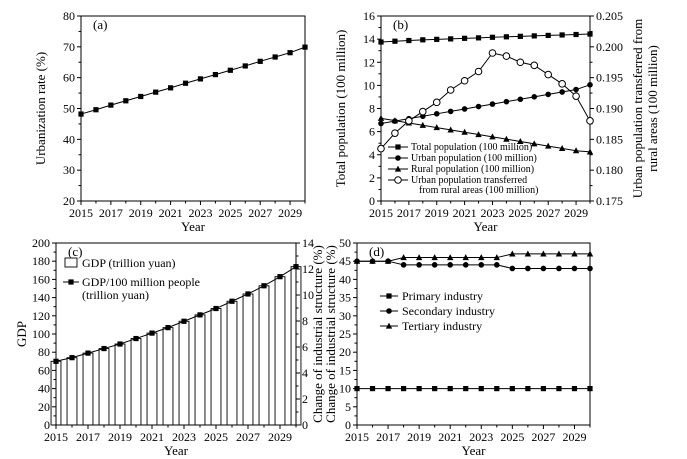  What do you see at coordinates (345, 370) in the screenshot?
I see `y-tick-label: 15` at bounding box center [345, 370].